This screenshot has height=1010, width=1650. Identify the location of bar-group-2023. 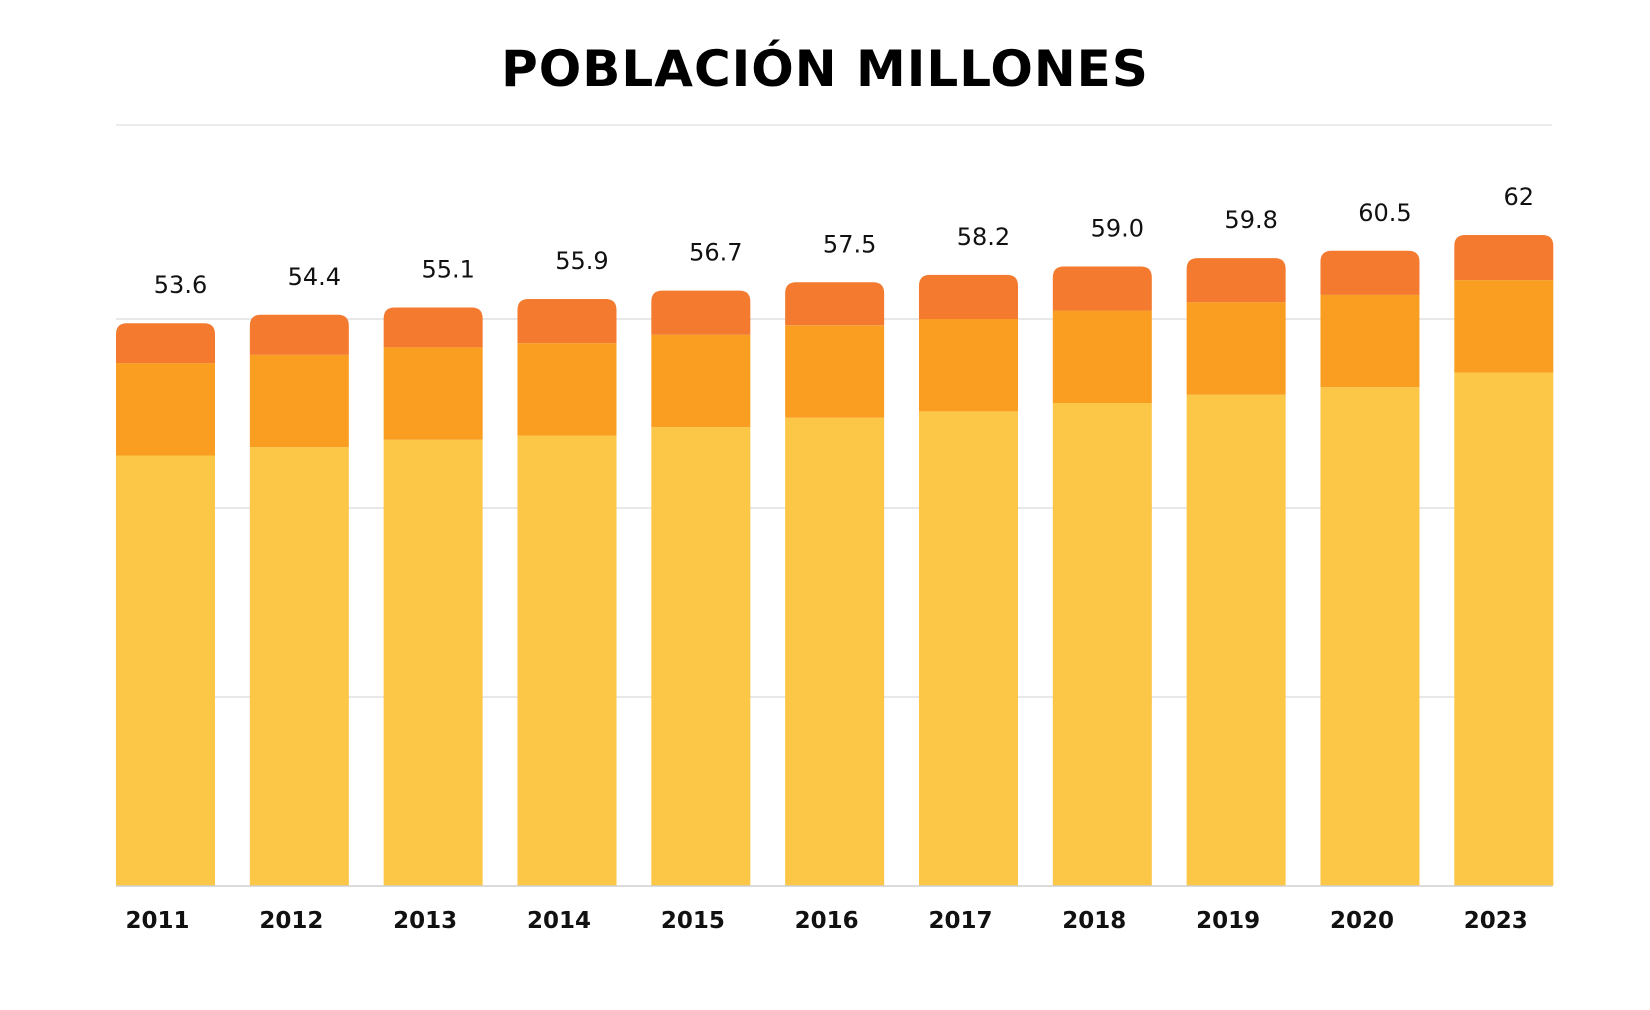
(1504, 560).